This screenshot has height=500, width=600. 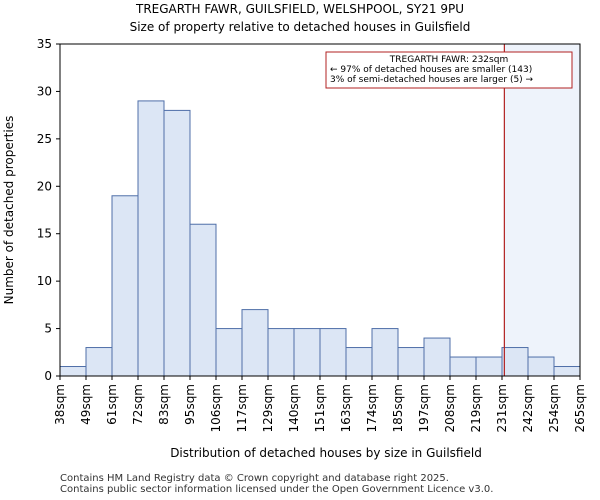 I want to click on y-tick-label-1: 5, so click(x=48, y=329).